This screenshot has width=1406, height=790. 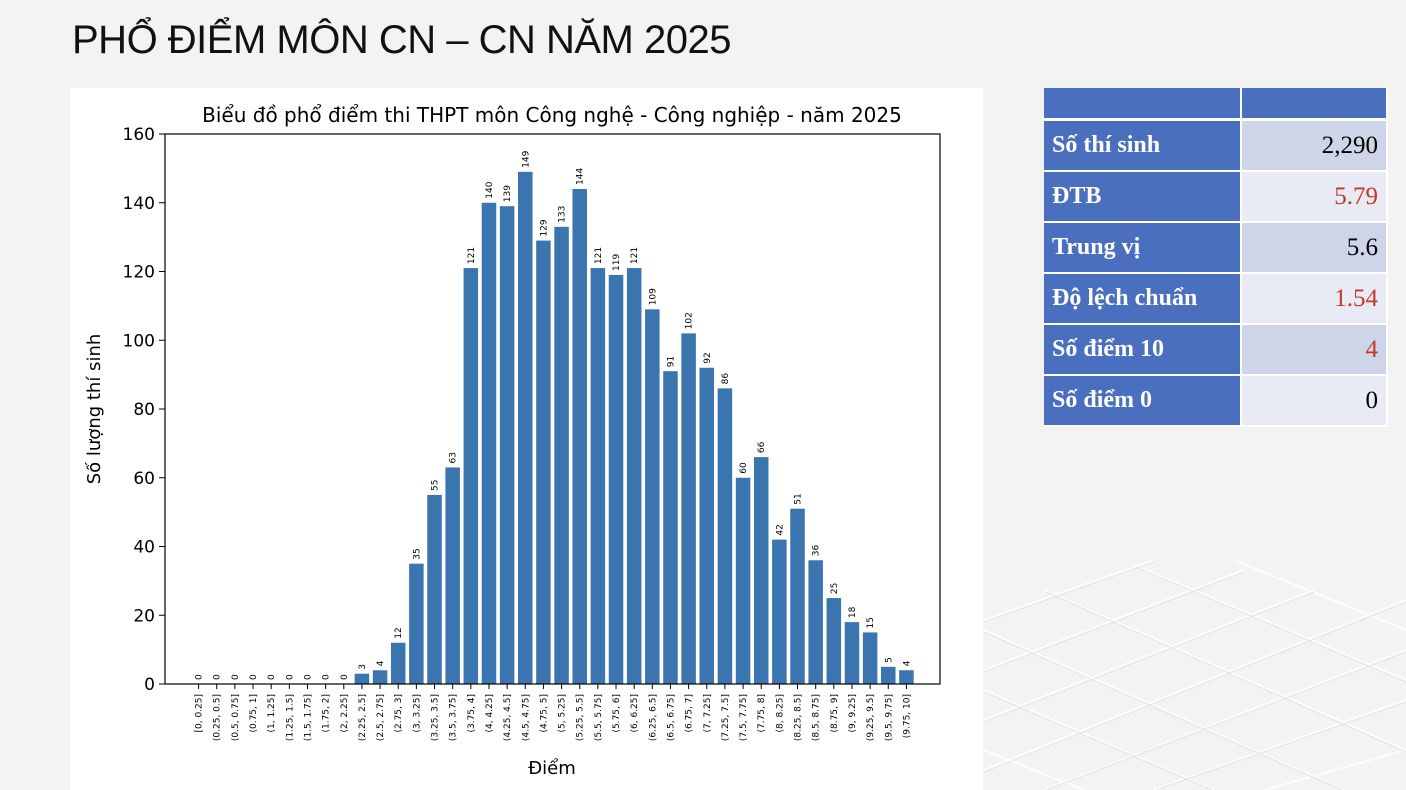 What do you see at coordinates (436, 484) in the screenshot?
I see `bar-value-label: 55` at bounding box center [436, 484].